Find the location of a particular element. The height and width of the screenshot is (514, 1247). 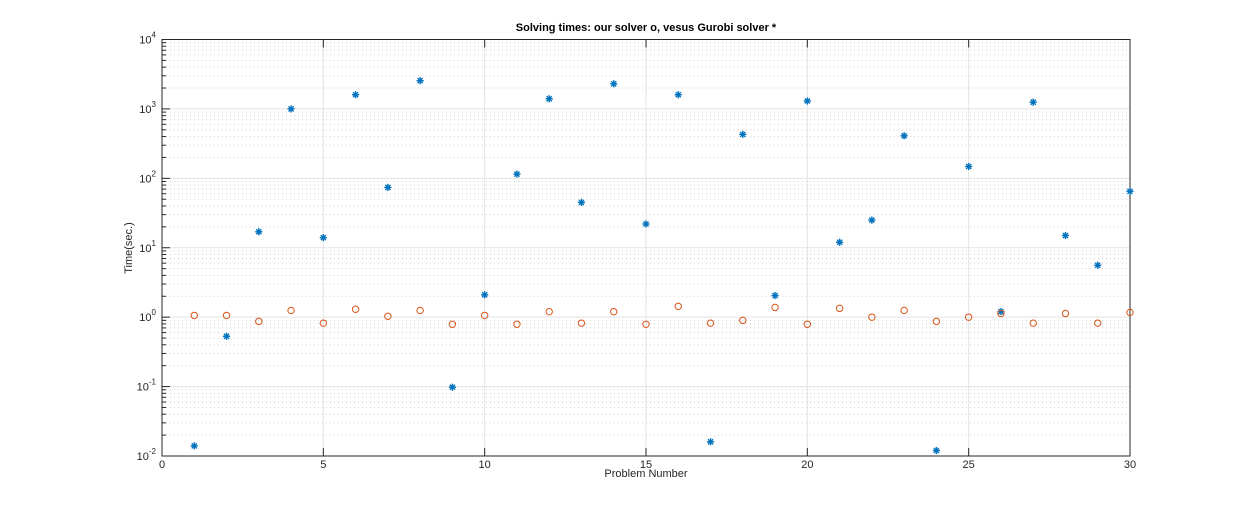

x-tick-label: 20 is located at coordinates (807, 465).